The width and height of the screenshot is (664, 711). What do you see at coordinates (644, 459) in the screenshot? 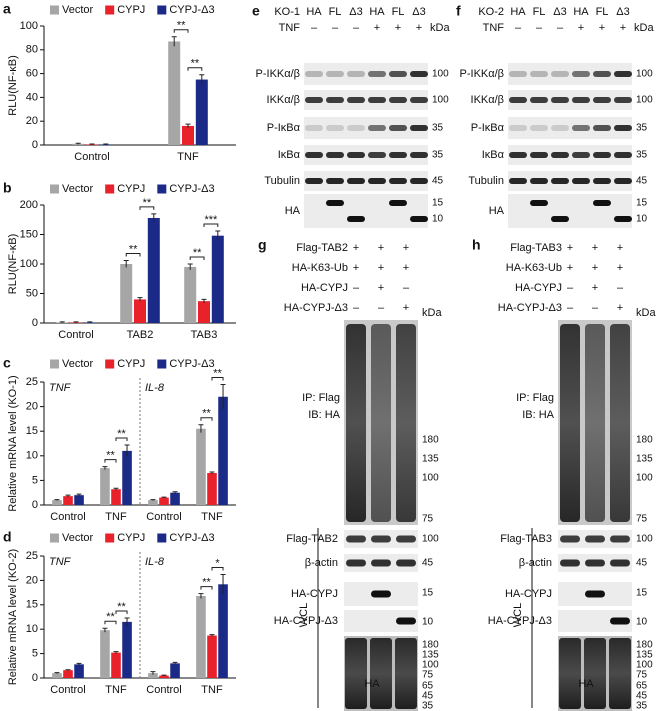
I see `marker-label: 135` at bounding box center [644, 459].